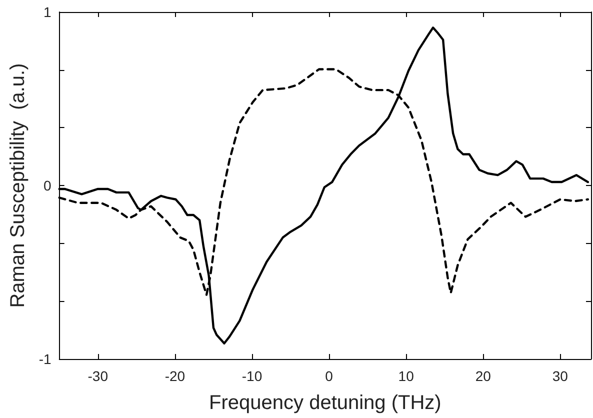 Image resolution: width=593 pixels, height=418 pixels. What do you see at coordinates (45, 359) in the screenshot?
I see `y-tick-label: -1` at bounding box center [45, 359].